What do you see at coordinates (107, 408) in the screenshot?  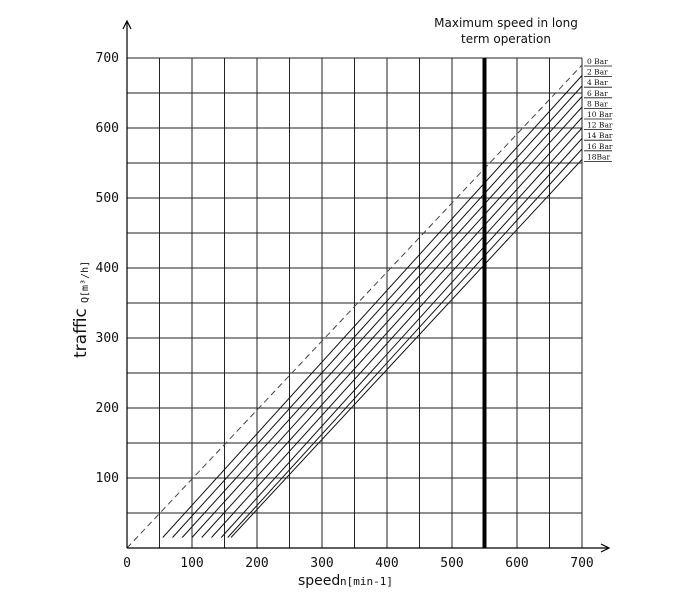 I see `y-tick-label: 200` at bounding box center [107, 408].